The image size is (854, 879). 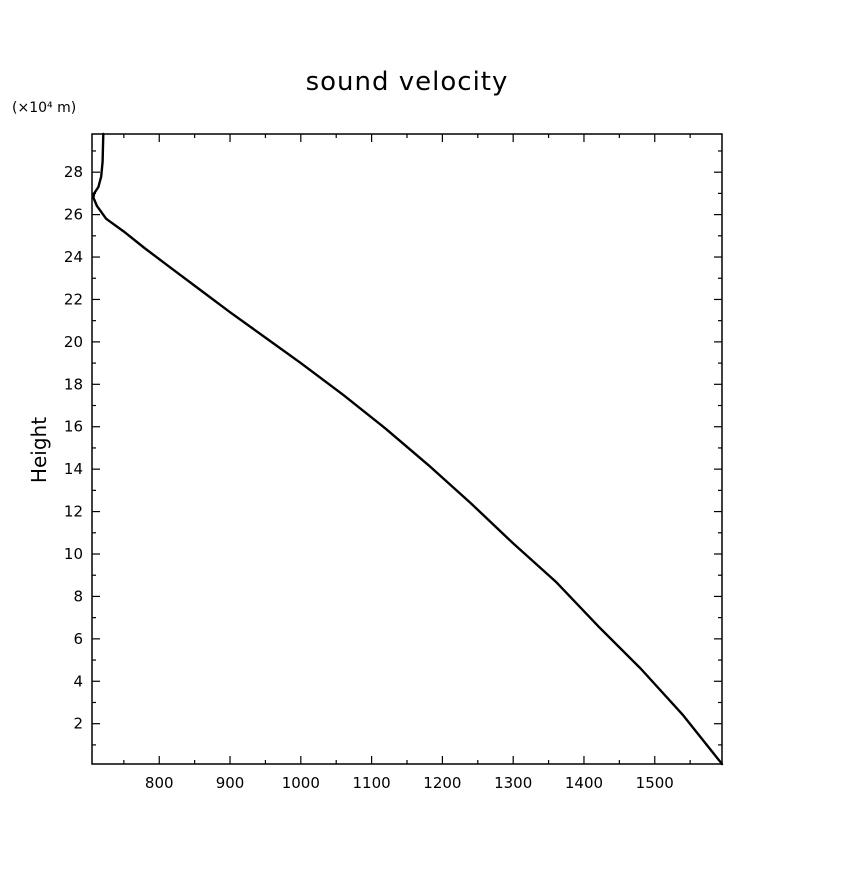 What do you see at coordinates (442, 783) in the screenshot?
I see `x-tick-label: 1200` at bounding box center [442, 783].